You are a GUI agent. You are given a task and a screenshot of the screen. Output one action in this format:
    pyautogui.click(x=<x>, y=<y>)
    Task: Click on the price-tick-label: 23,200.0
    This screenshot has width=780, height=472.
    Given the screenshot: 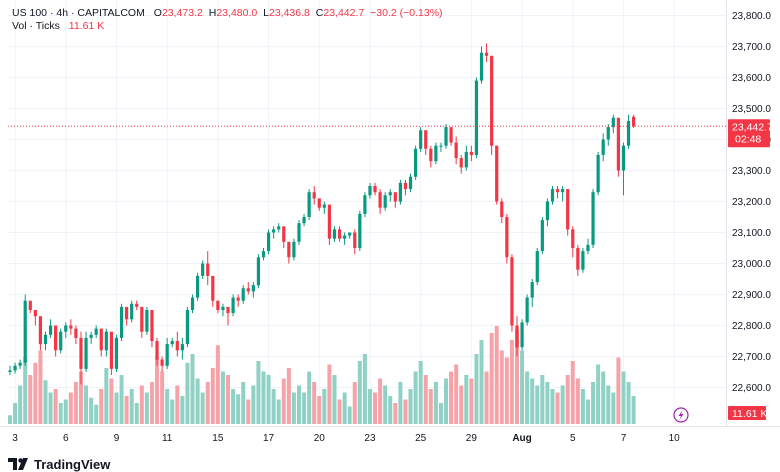 What is the action you would take?
    pyautogui.click(x=751, y=202)
    